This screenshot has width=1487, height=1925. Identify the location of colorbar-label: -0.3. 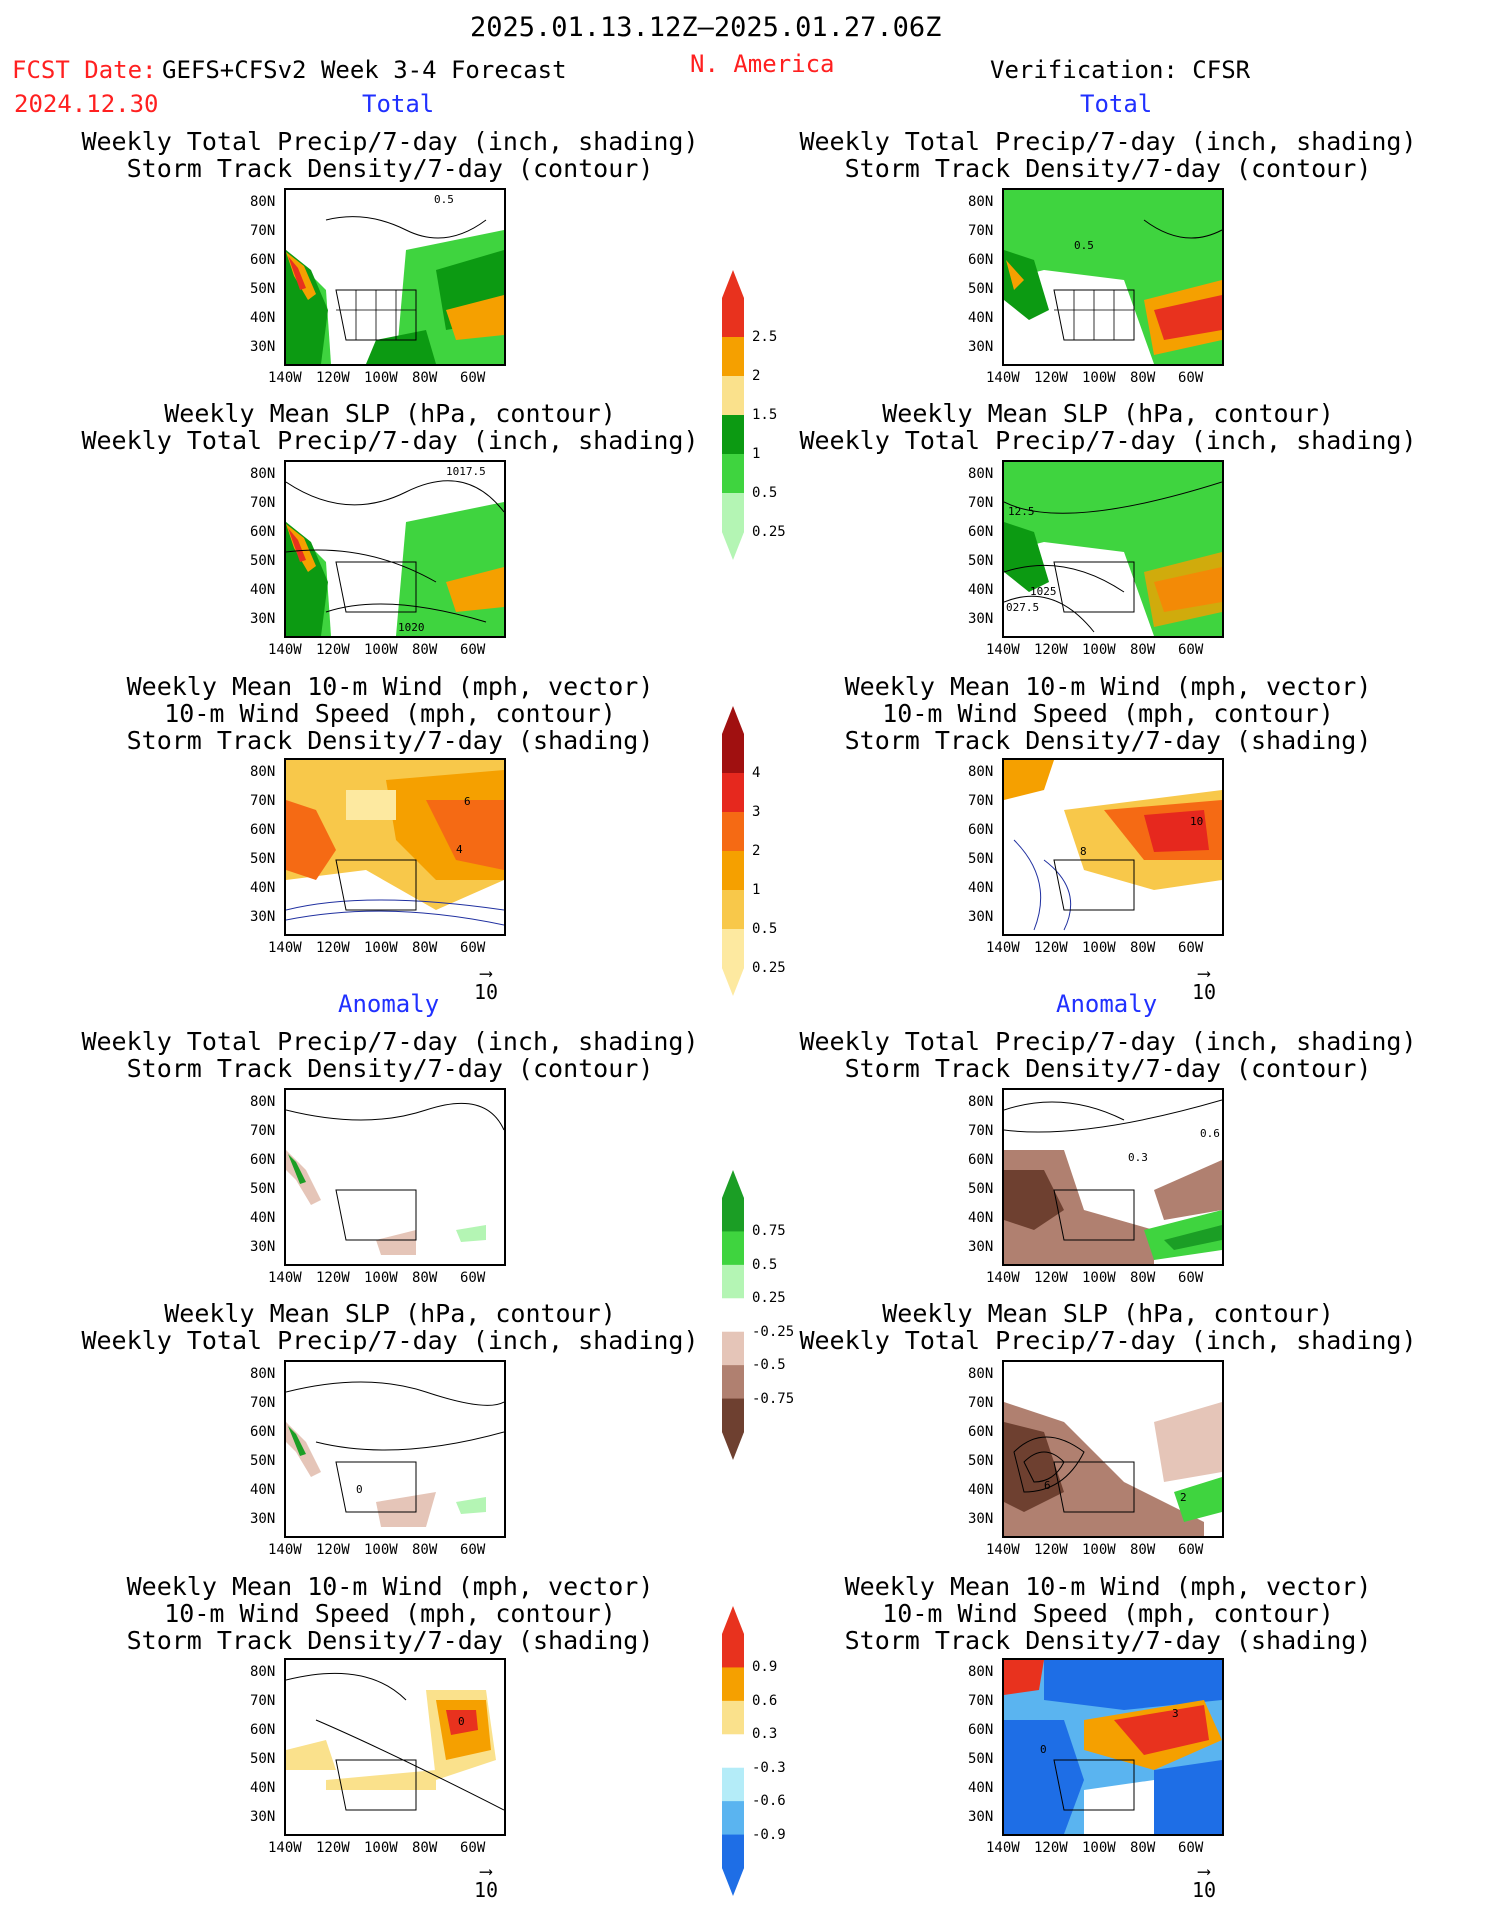
(769, 1767).